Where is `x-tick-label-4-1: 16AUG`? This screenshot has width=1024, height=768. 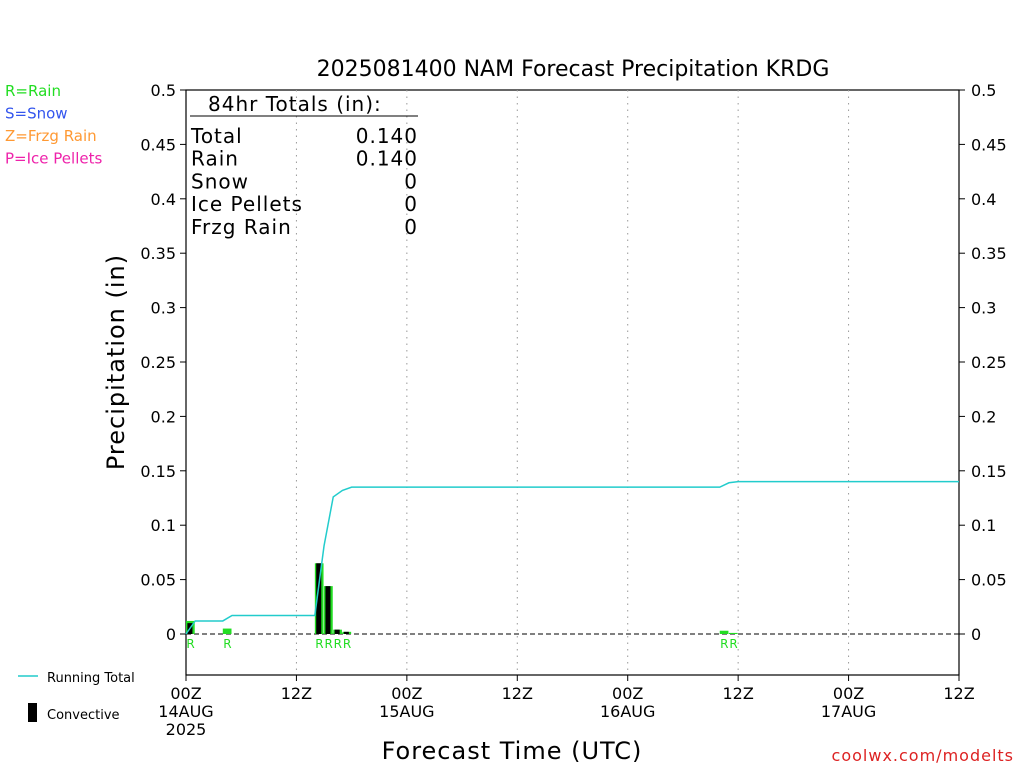 x-tick-label-4-1: 16AUG is located at coordinates (627, 711).